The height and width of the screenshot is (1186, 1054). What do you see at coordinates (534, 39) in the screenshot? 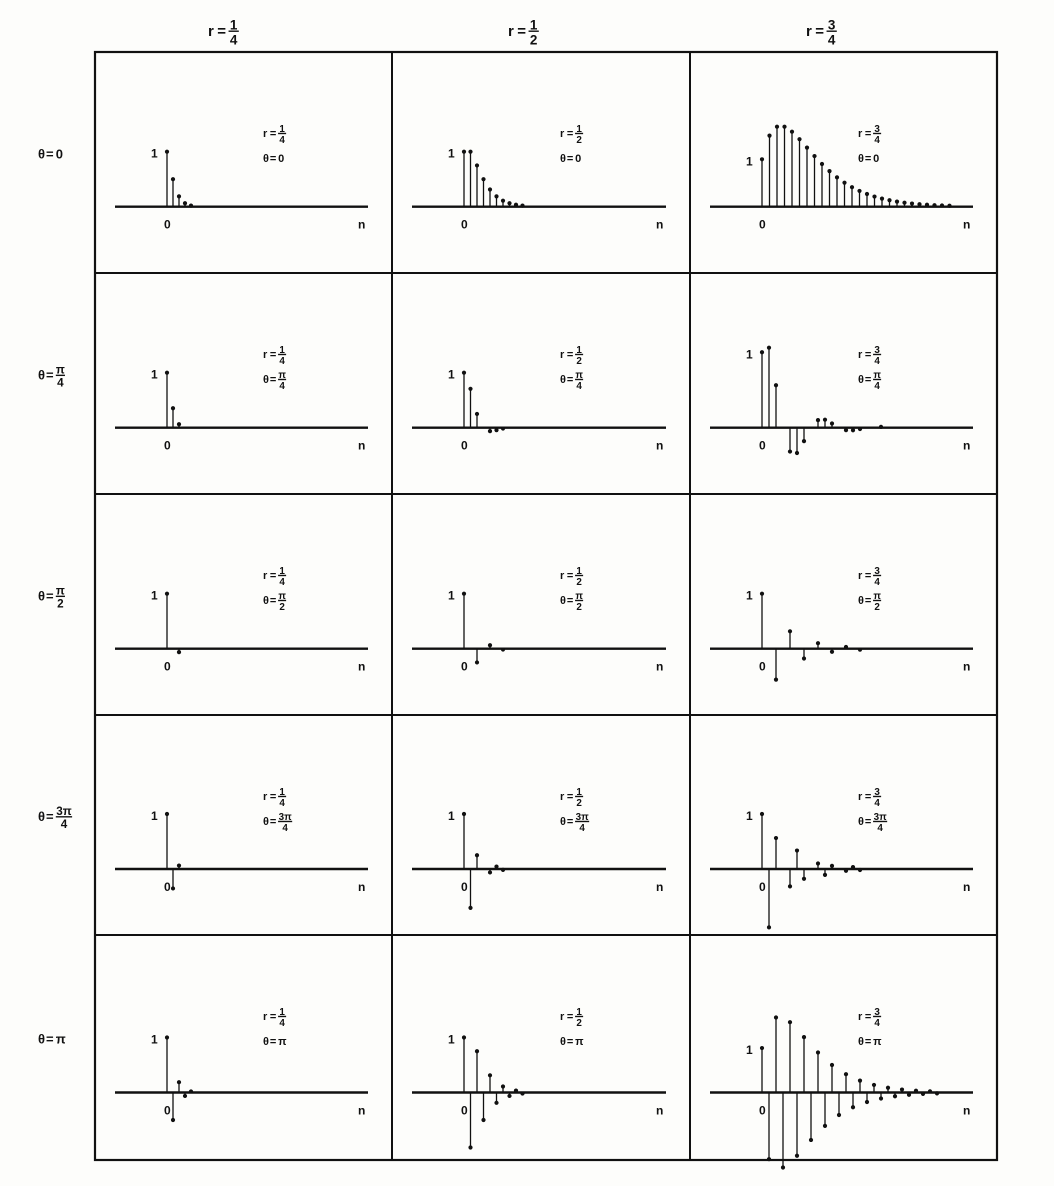
I see `label-denominator: 2` at bounding box center [534, 39].